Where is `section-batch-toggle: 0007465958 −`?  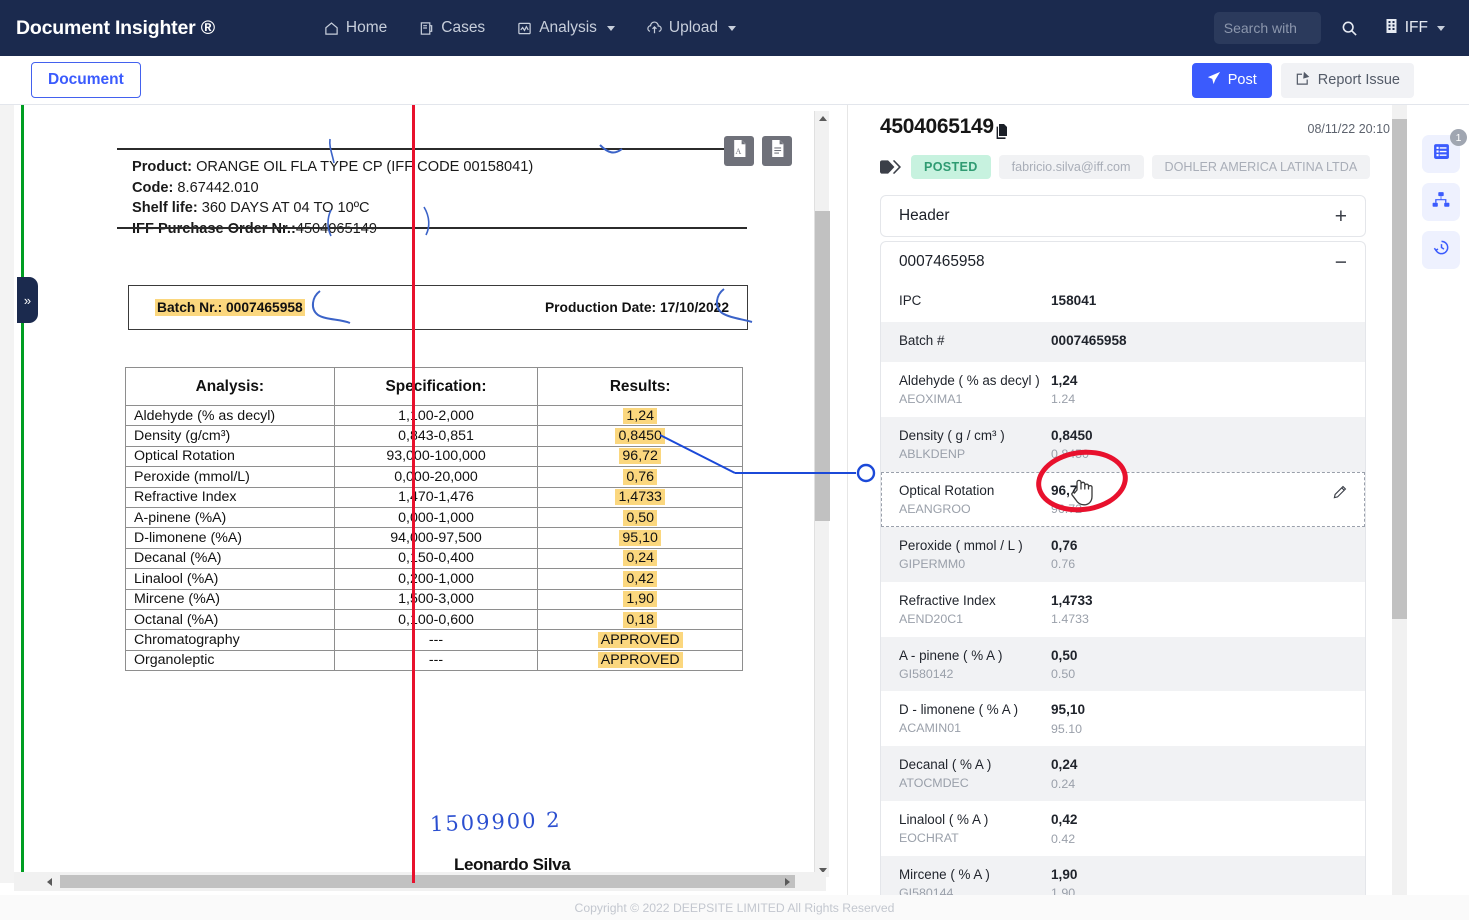
section-batch-toggle: 0007465958 − is located at coordinates (1123, 262).